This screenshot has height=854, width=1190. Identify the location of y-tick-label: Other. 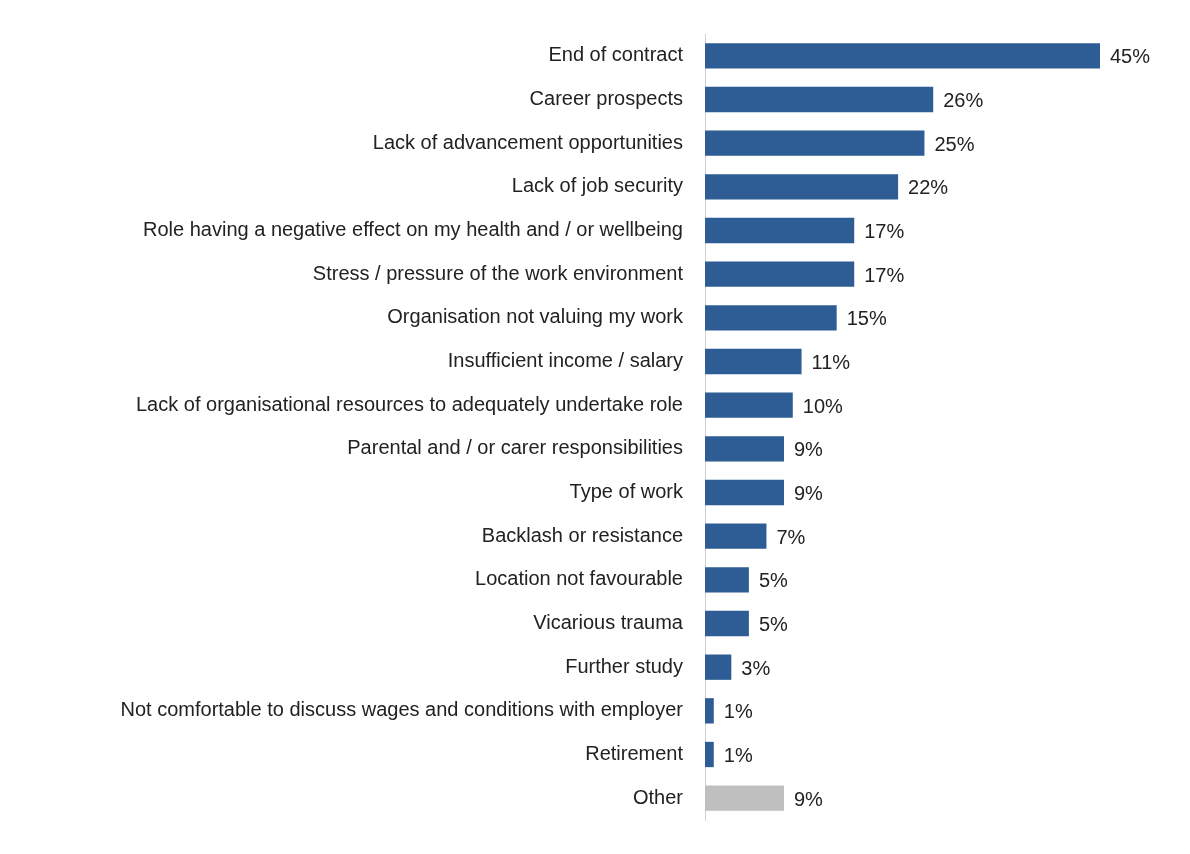
(658, 796).